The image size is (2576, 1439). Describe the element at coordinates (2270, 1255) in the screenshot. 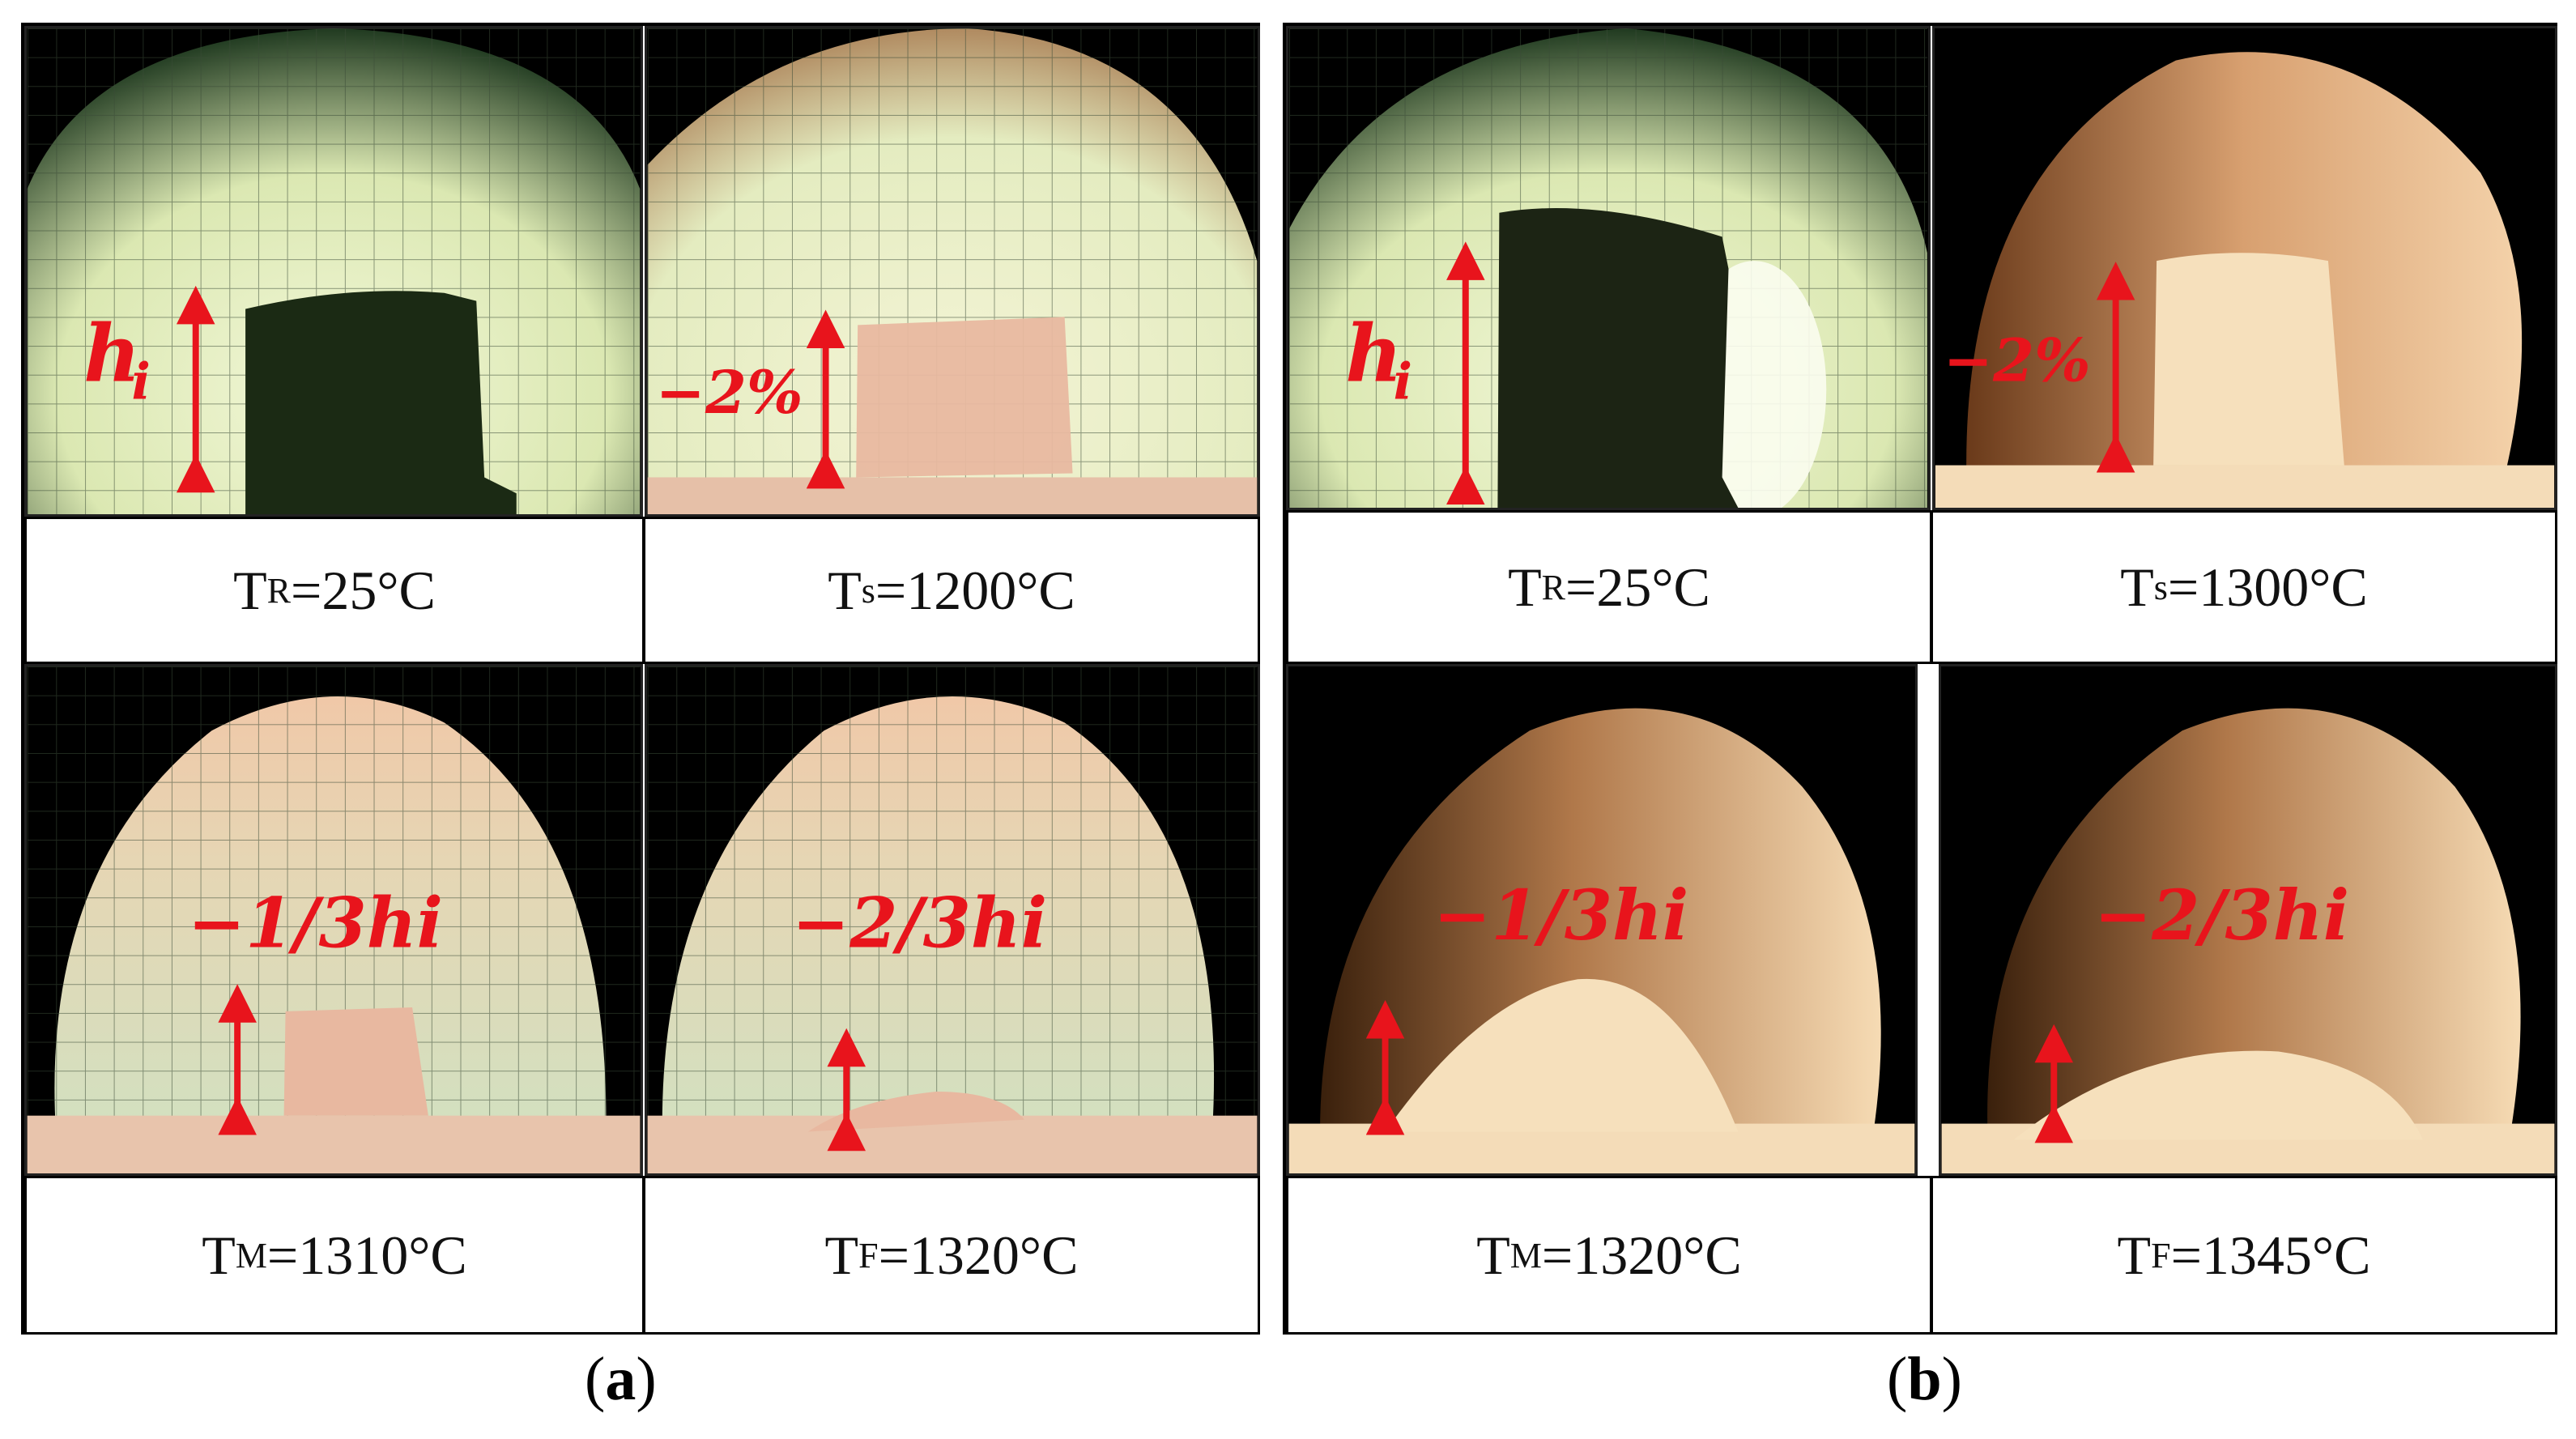

I see `label-value: =1345°C` at that location.